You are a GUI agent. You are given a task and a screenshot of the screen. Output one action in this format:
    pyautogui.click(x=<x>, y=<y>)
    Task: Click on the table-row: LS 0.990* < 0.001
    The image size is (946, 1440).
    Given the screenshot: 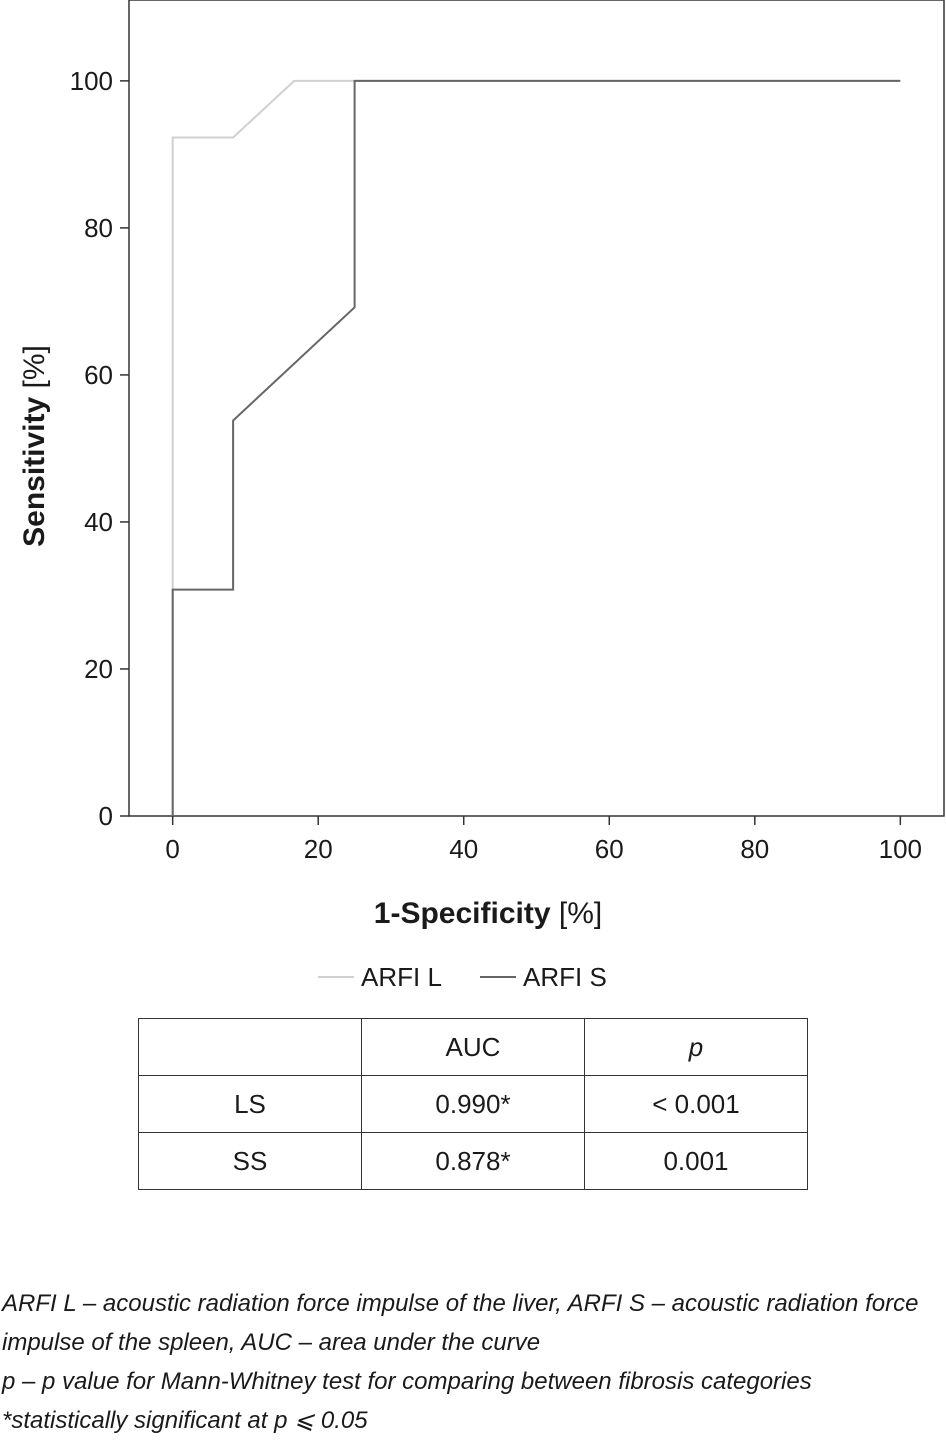 What is the action you would take?
    pyautogui.click(x=473, y=1104)
    